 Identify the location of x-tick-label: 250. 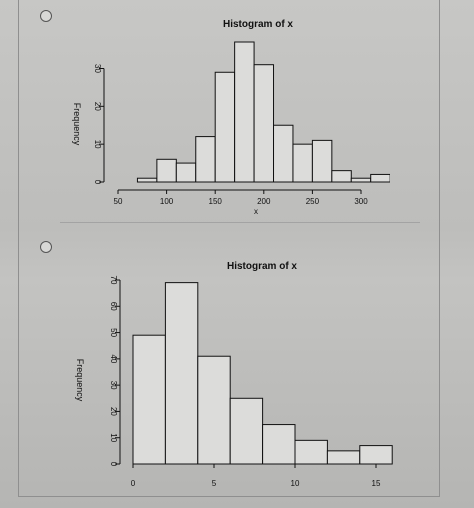
(313, 201).